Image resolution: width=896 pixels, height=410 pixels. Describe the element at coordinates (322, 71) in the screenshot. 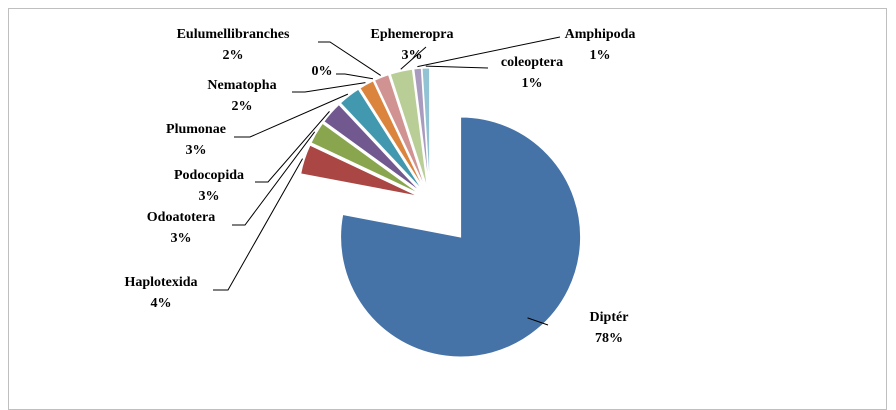

I see `slice-value-label: 0%` at that location.